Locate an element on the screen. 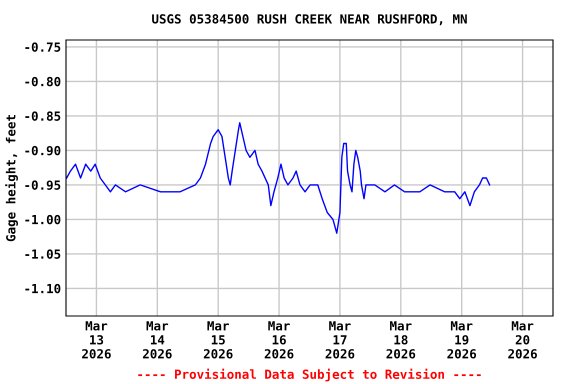  chart-title: USGS 05384500 RUSH CREEK NEAR RUSHFORD, MN is located at coordinates (309, 20).